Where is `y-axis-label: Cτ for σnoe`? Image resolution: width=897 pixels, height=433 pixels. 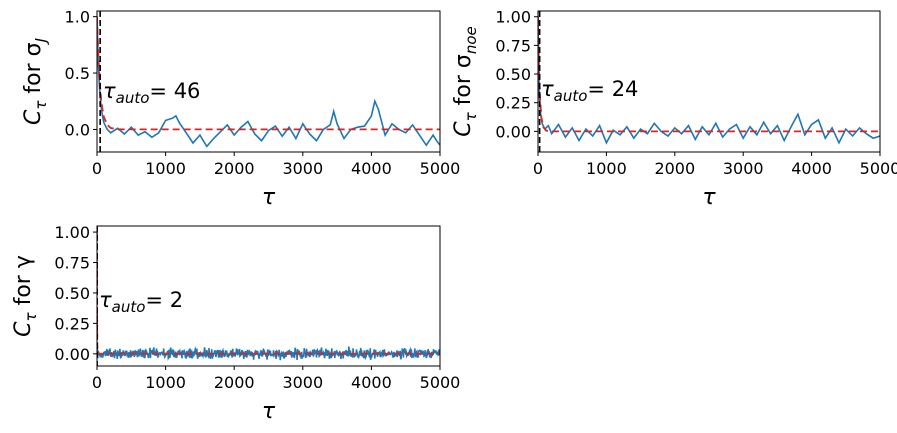 y-axis-label: Cτ for σnoe is located at coordinates (465, 81).